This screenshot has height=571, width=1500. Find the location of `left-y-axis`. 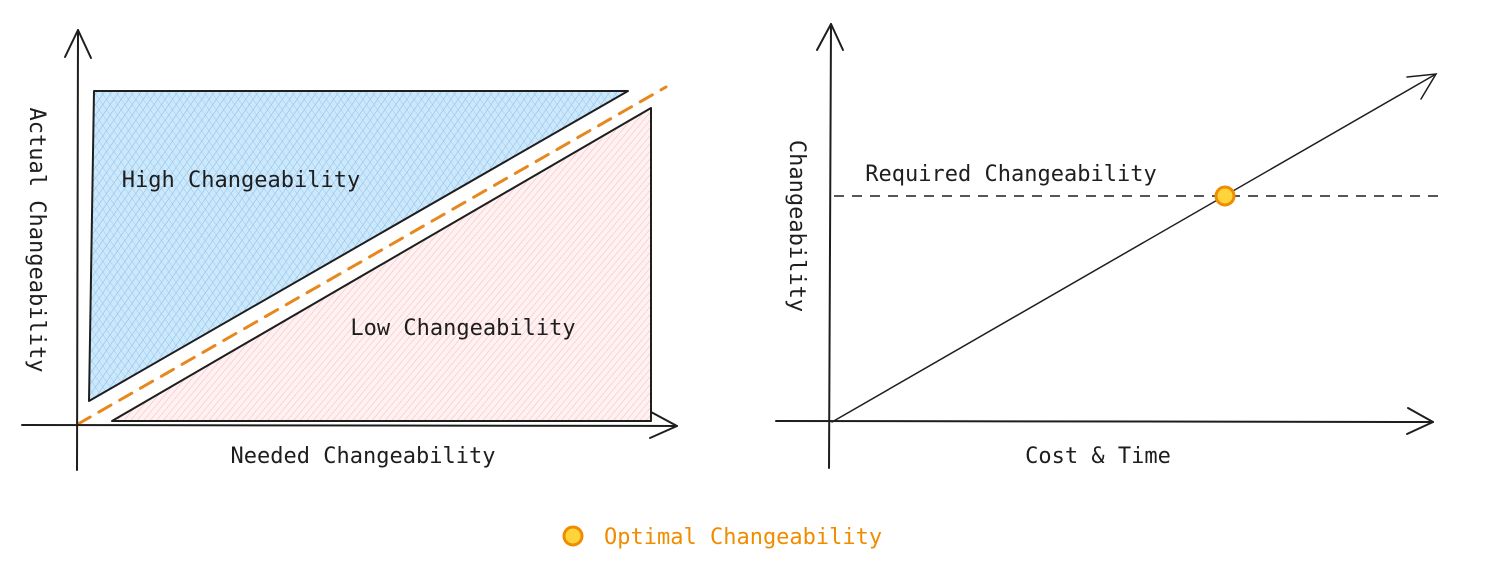

left-y-axis is located at coordinates (78, 250).